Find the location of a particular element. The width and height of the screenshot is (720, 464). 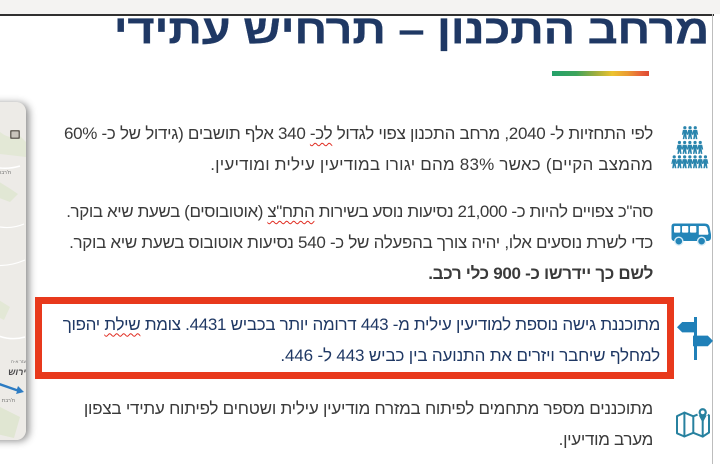

svg-text: עזר א-ח is located at coordinates (18, 361).